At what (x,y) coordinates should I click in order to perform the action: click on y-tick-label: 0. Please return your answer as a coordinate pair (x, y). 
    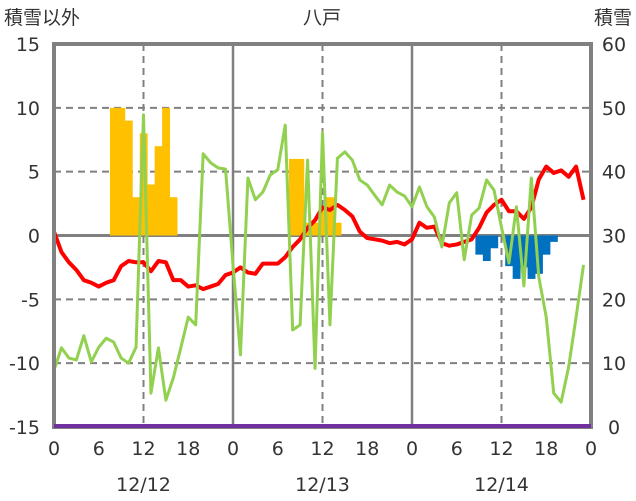
    Looking at the image, I should click on (34, 237).